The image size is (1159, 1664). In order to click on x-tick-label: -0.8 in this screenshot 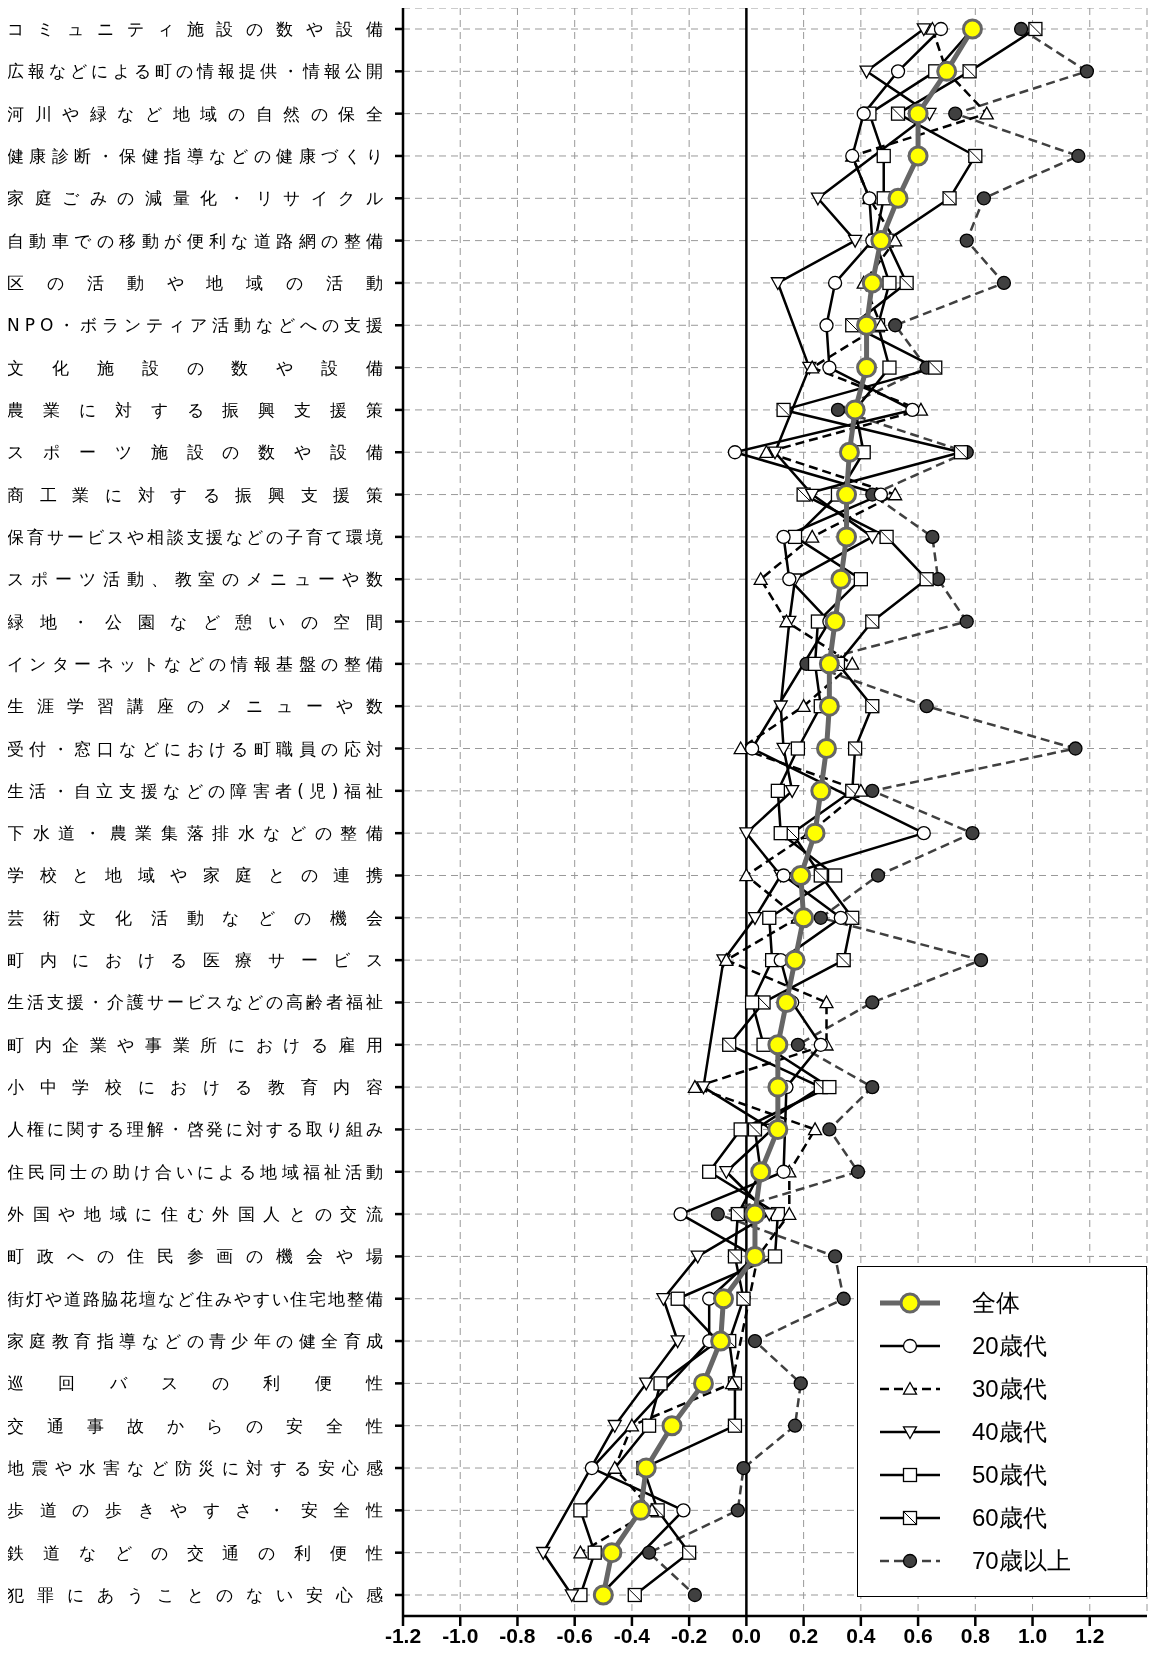, I will do `click(517, 1635)`.